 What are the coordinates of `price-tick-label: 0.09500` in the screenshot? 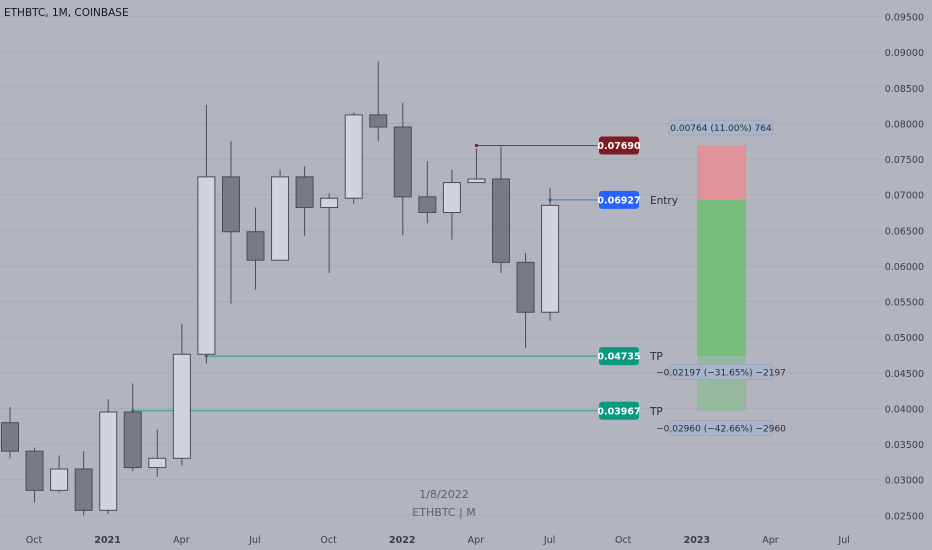 It's located at (904, 18).